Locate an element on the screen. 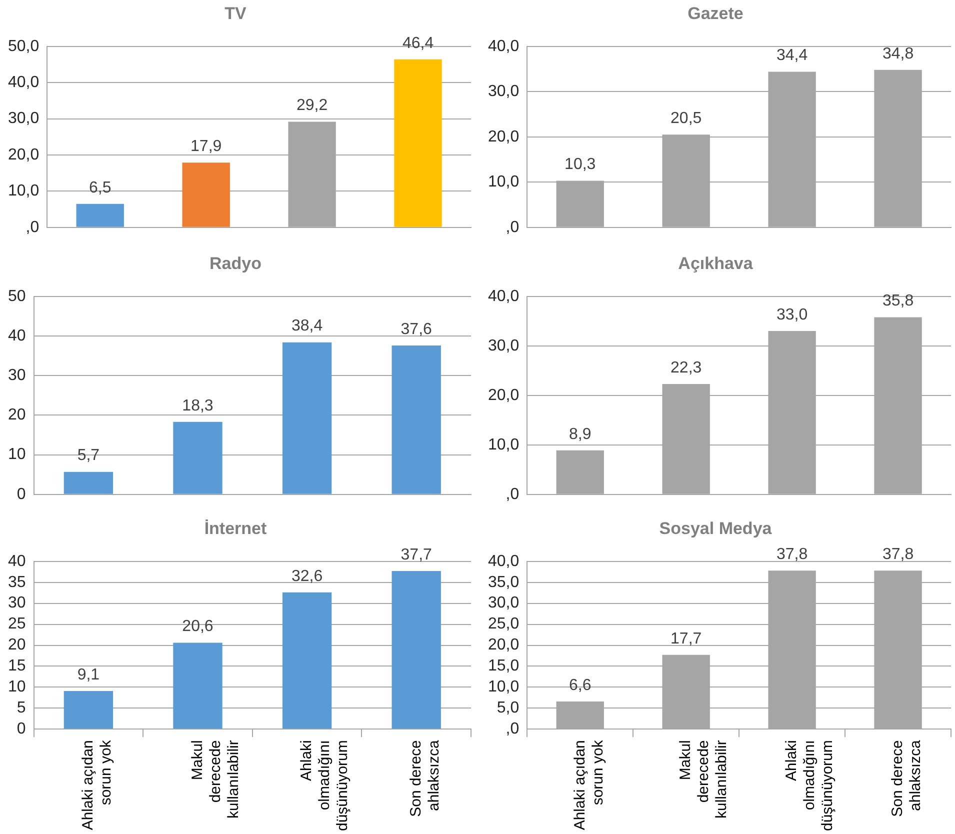 This screenshot has width=955, height=834. data-label: 20,6 is located at coordinates (198, 627).